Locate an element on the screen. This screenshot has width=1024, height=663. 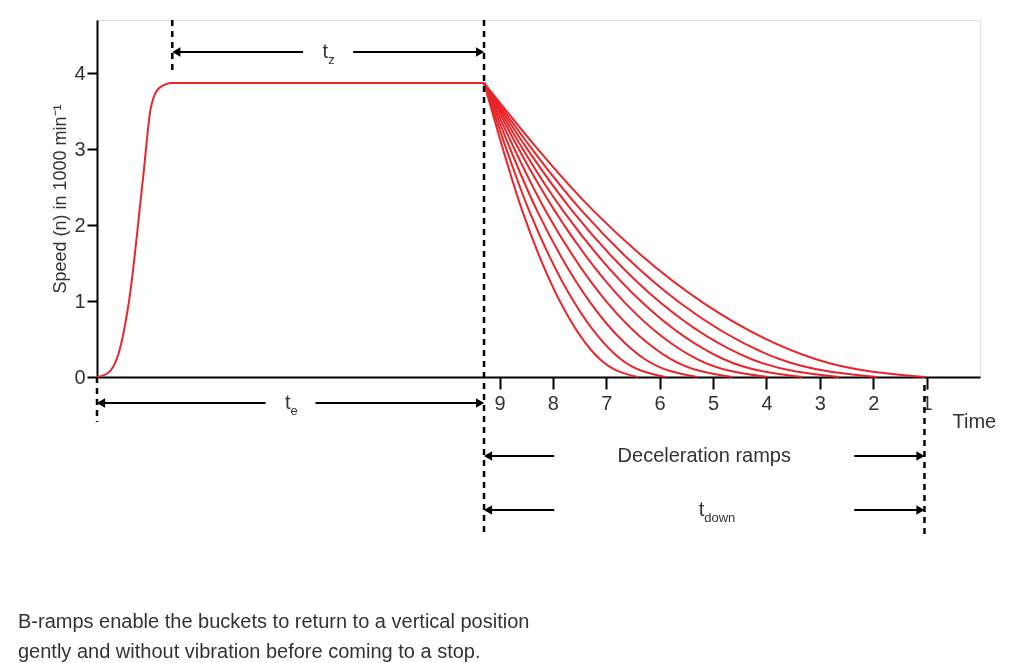
x-tick-label: 8 is located at coordinates (553, 402).